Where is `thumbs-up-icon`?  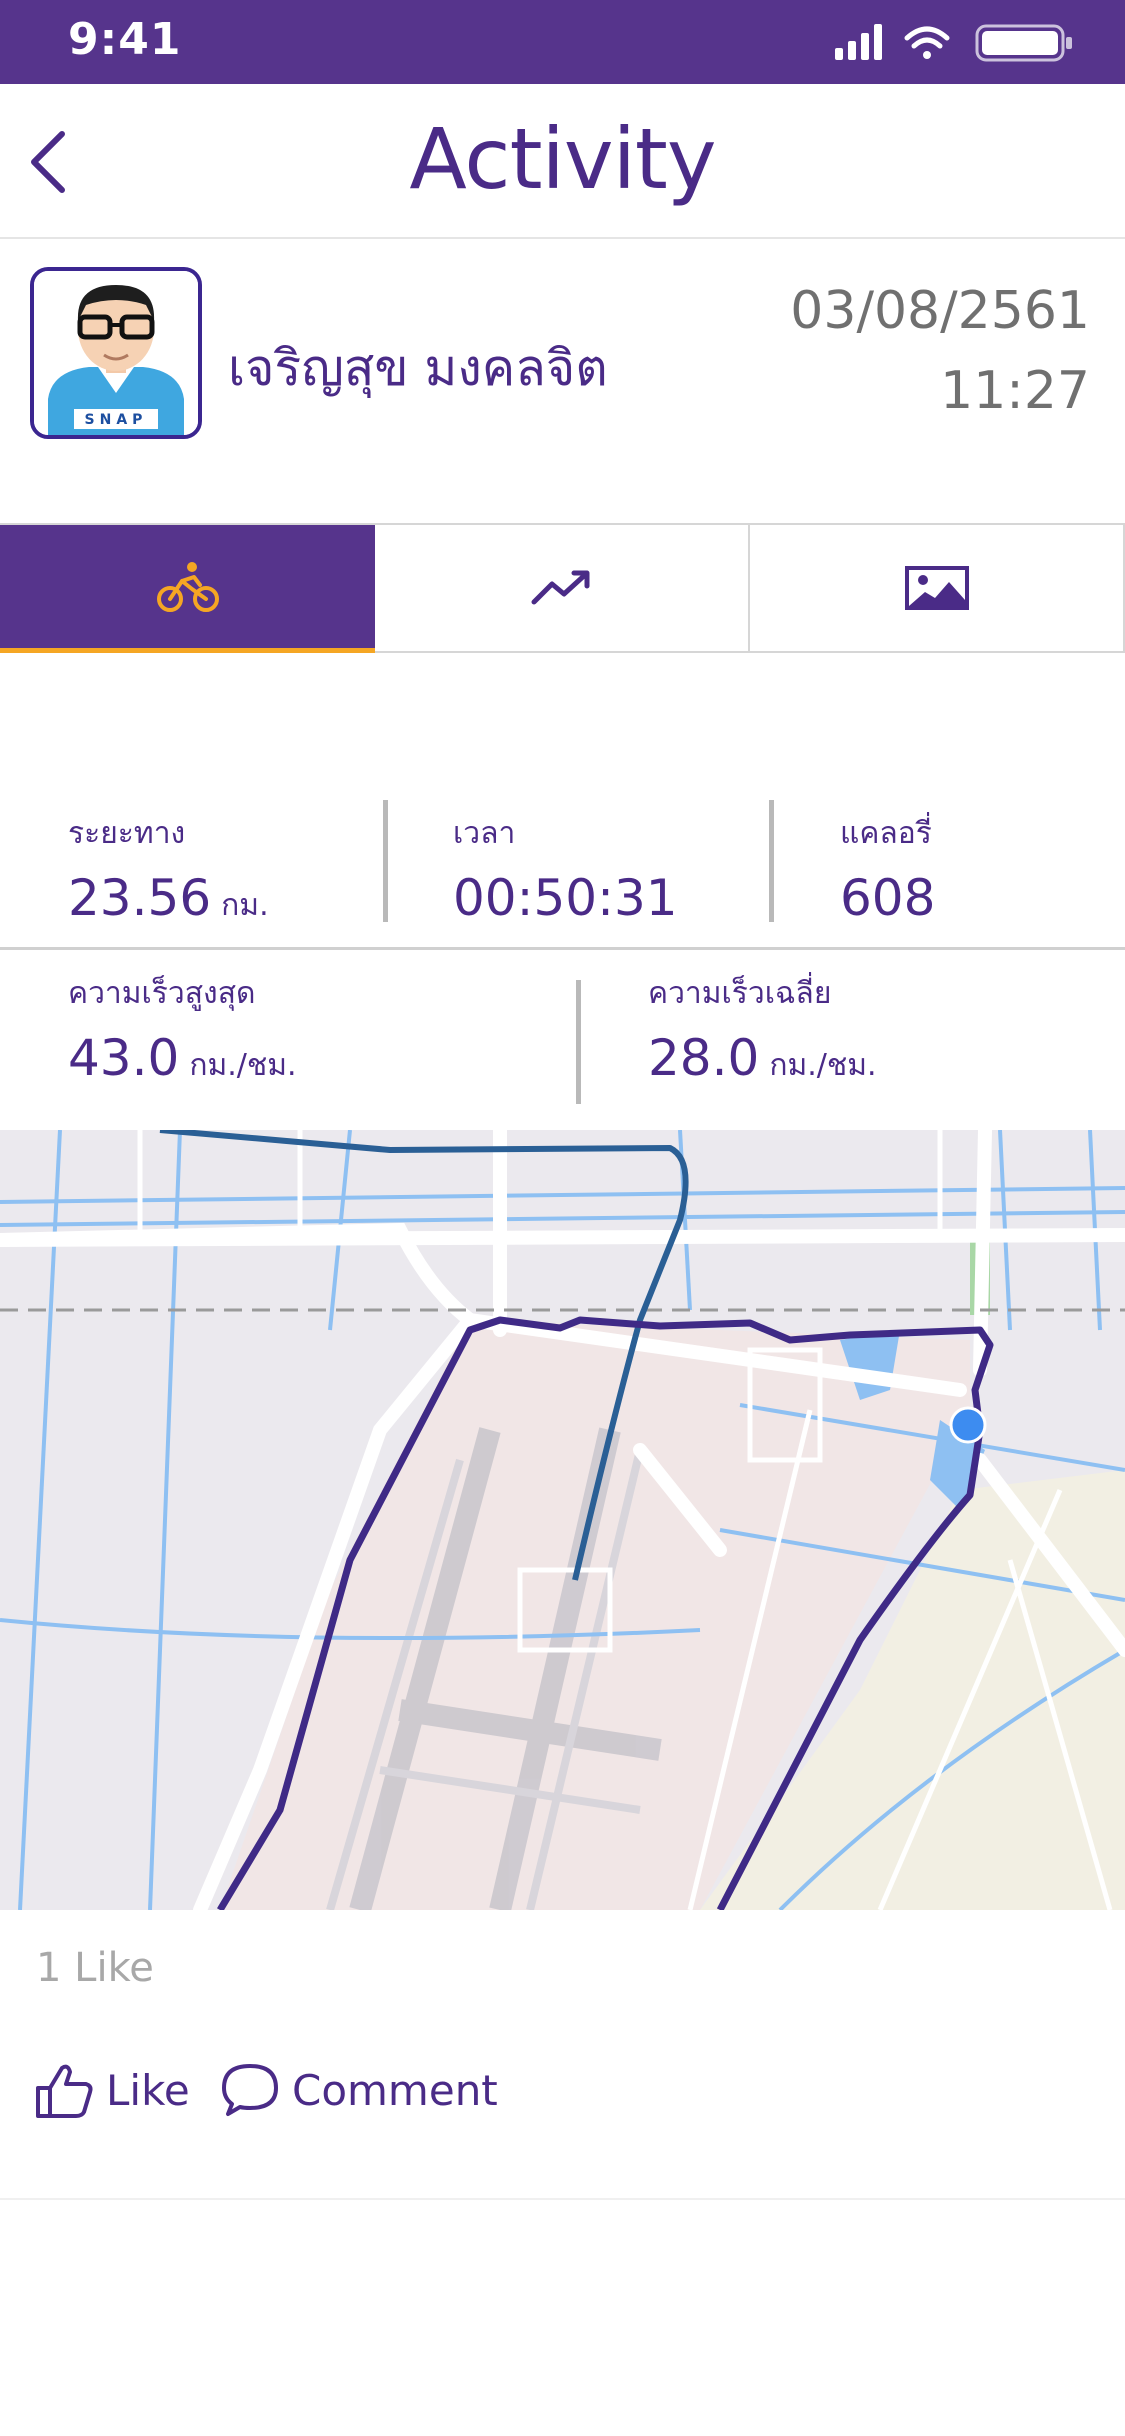 thumbs-up-icon is located at coordinates (64, 2091).